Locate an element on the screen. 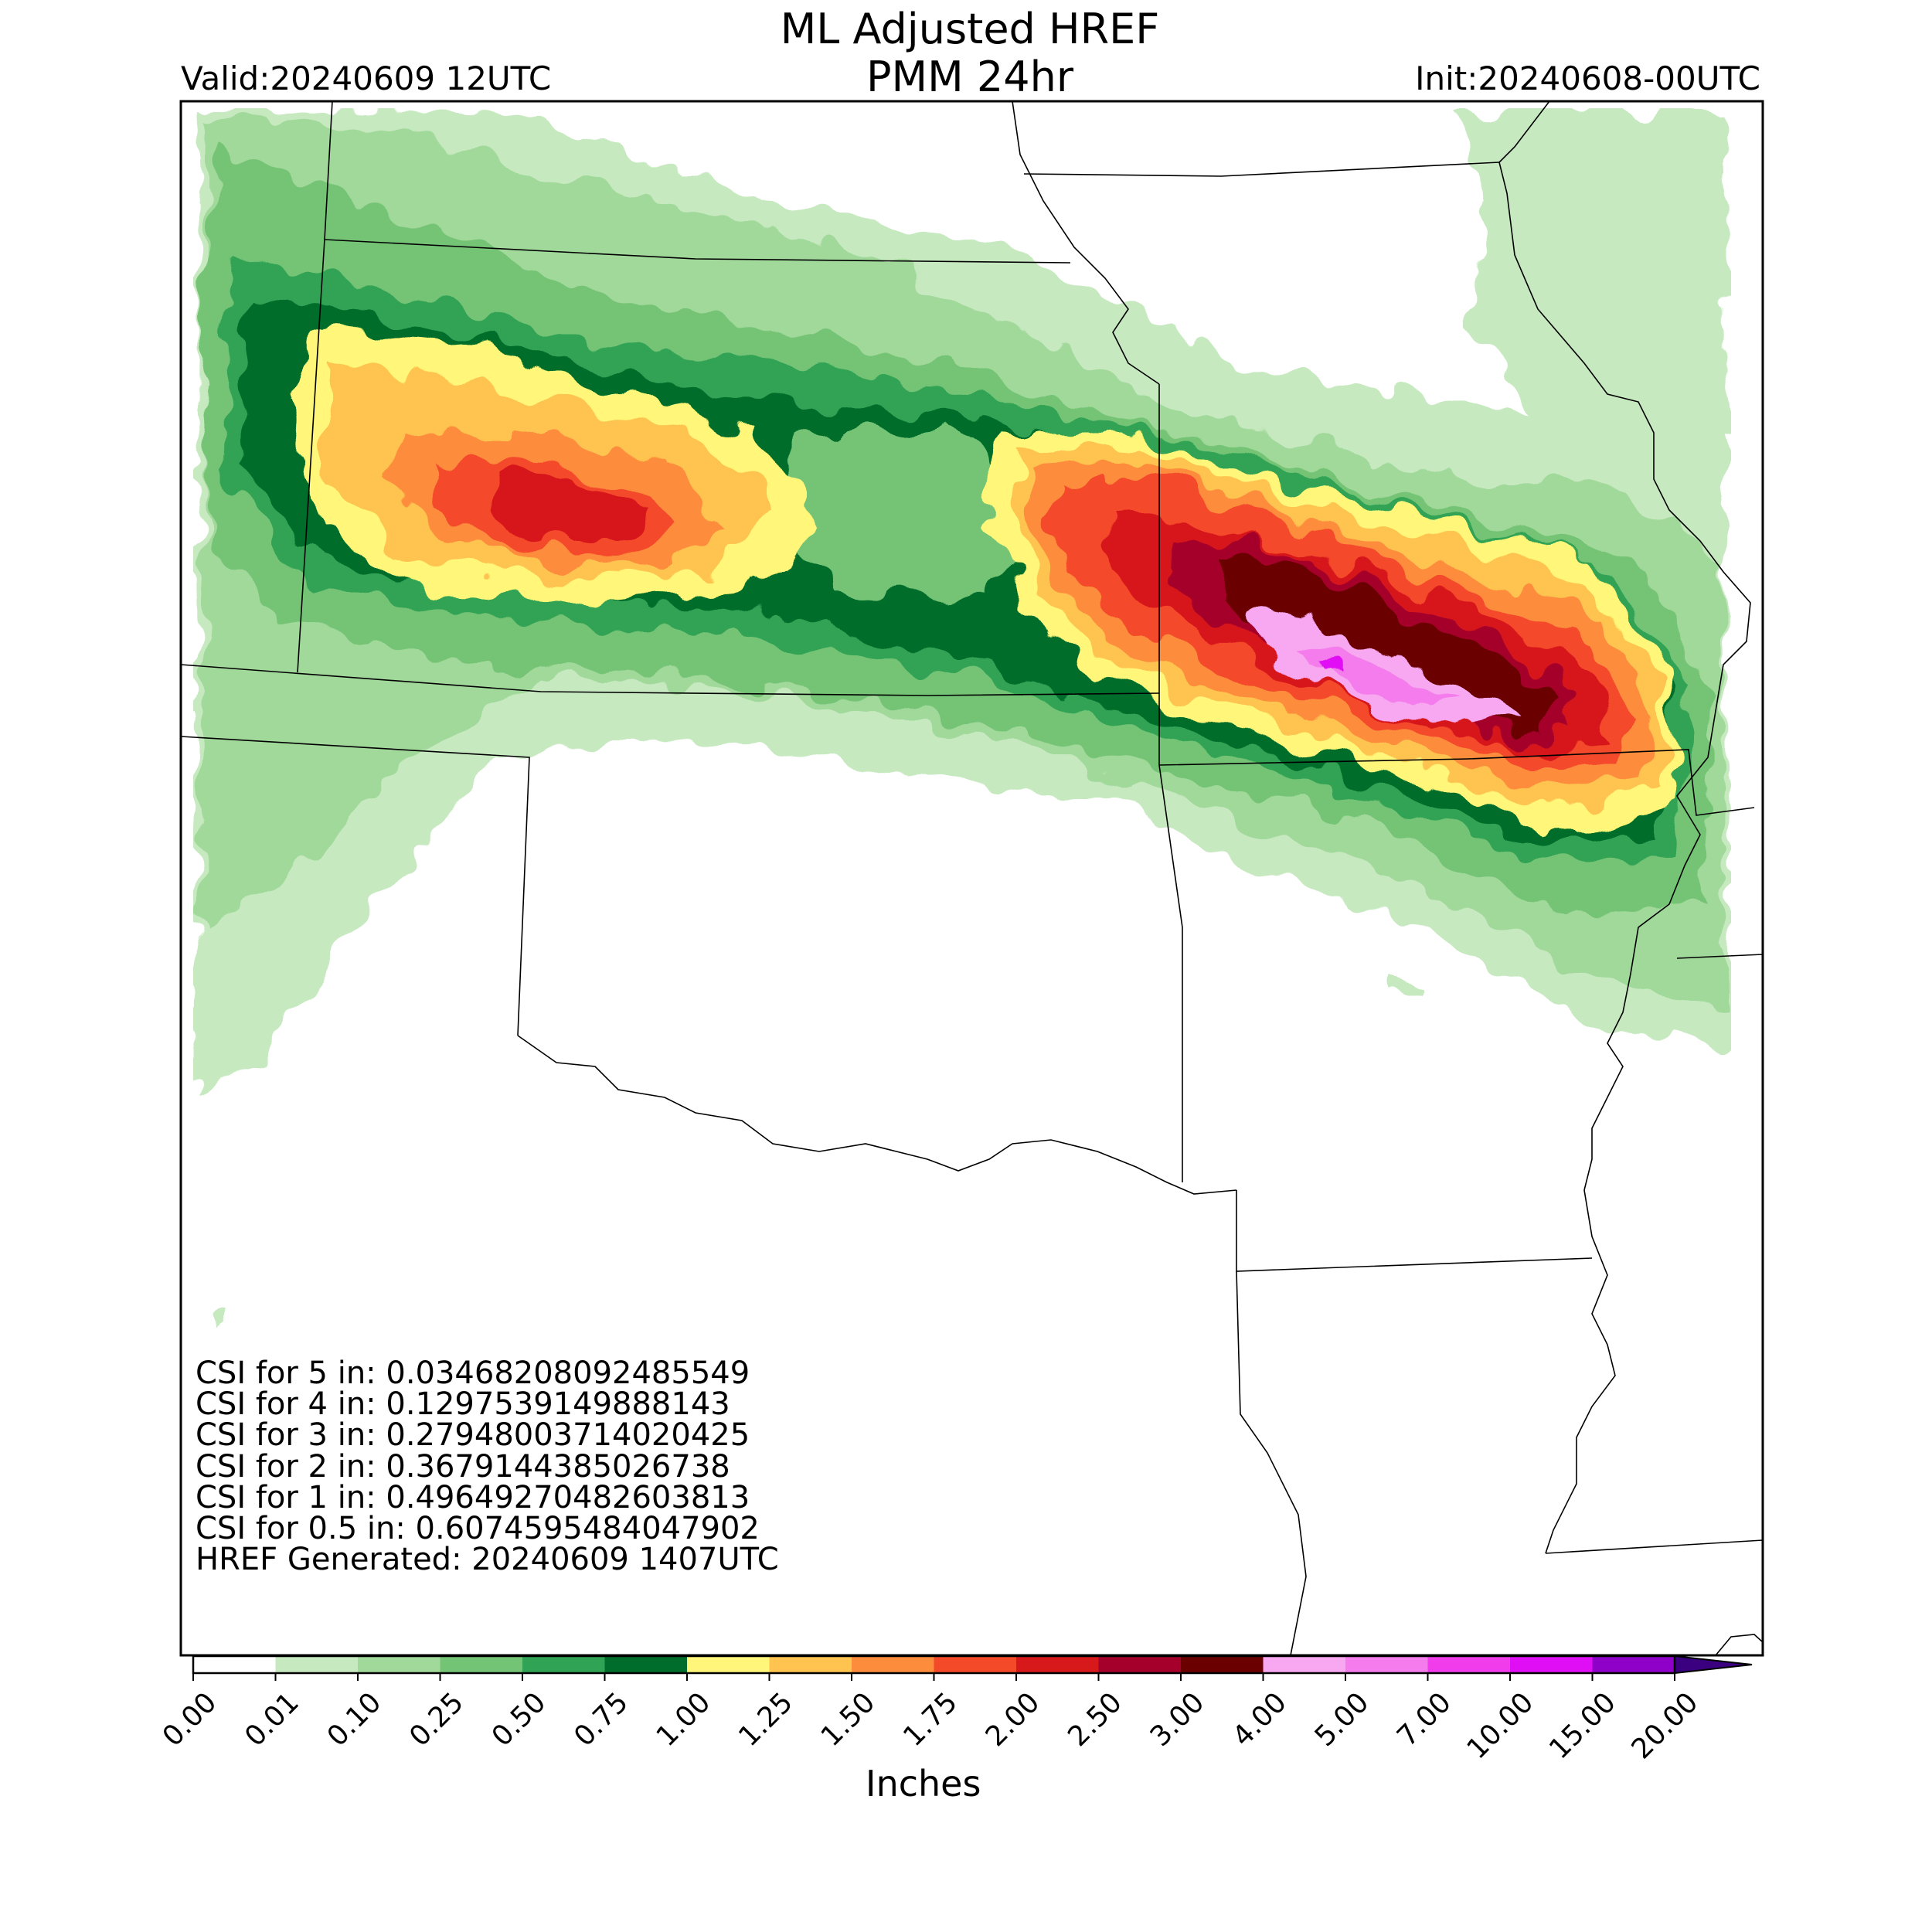 This screenshot has width=1932, height=1932. map-title: ML Adjusted HREF is located at coordinates (970, 29).